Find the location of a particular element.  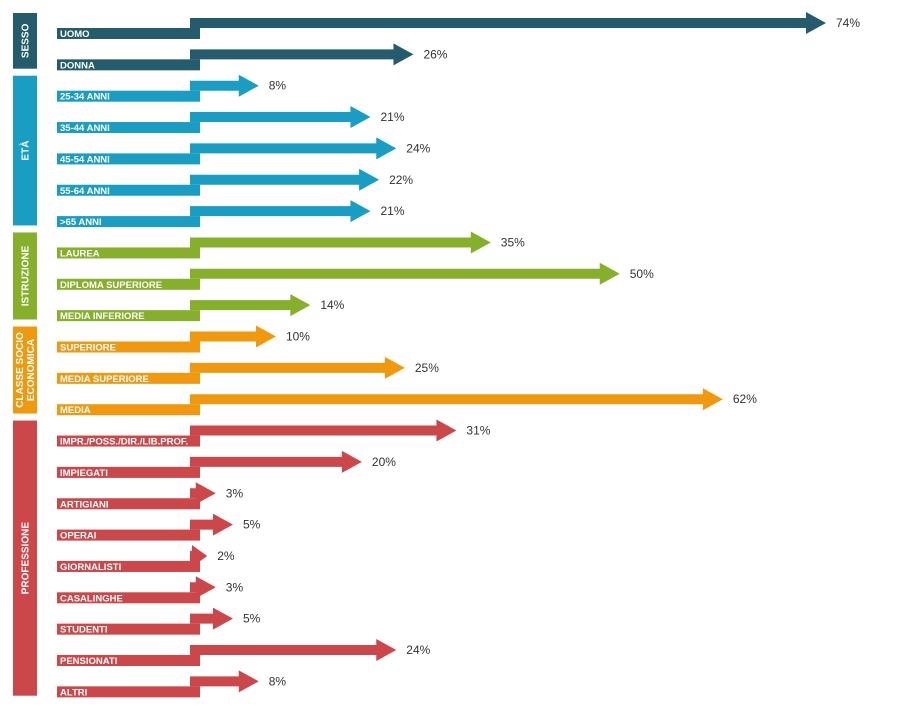

value-label: 25% is located at coordinates (427, 368).